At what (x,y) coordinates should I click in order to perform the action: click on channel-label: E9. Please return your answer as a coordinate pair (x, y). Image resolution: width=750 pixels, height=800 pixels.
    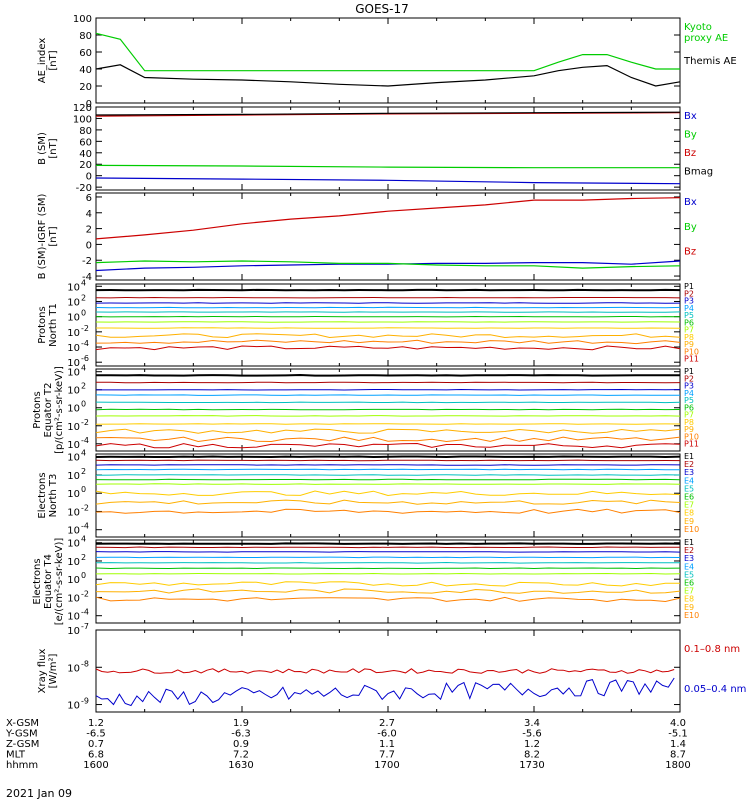
    Looking at the image, I should click on (689, 521).